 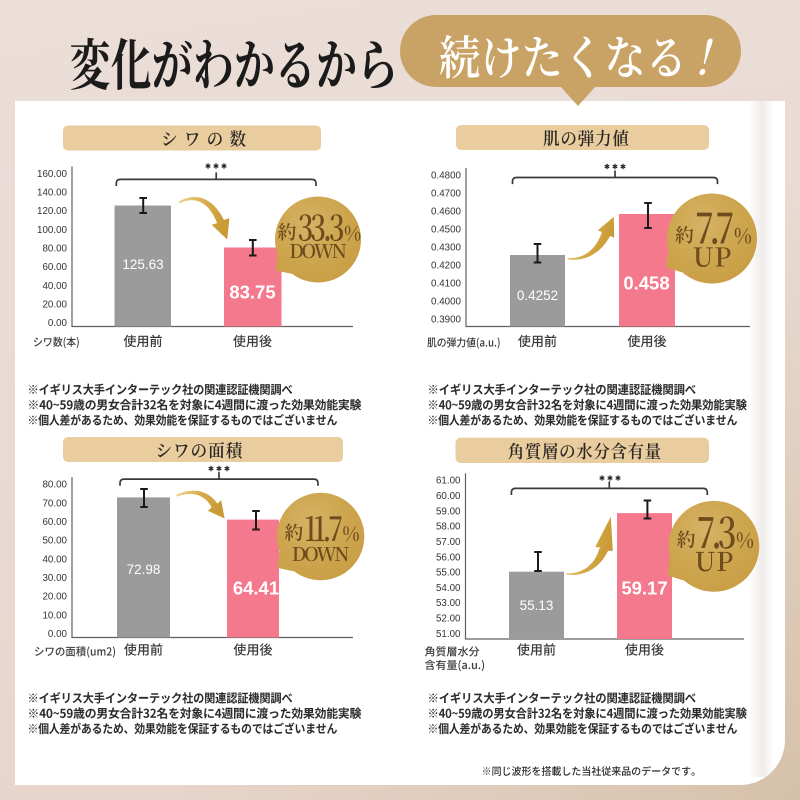 What do you see at coordinates (537, 605) in the screenshot?
I see `svg-text: 55.13` at bounding box center [537, 605].